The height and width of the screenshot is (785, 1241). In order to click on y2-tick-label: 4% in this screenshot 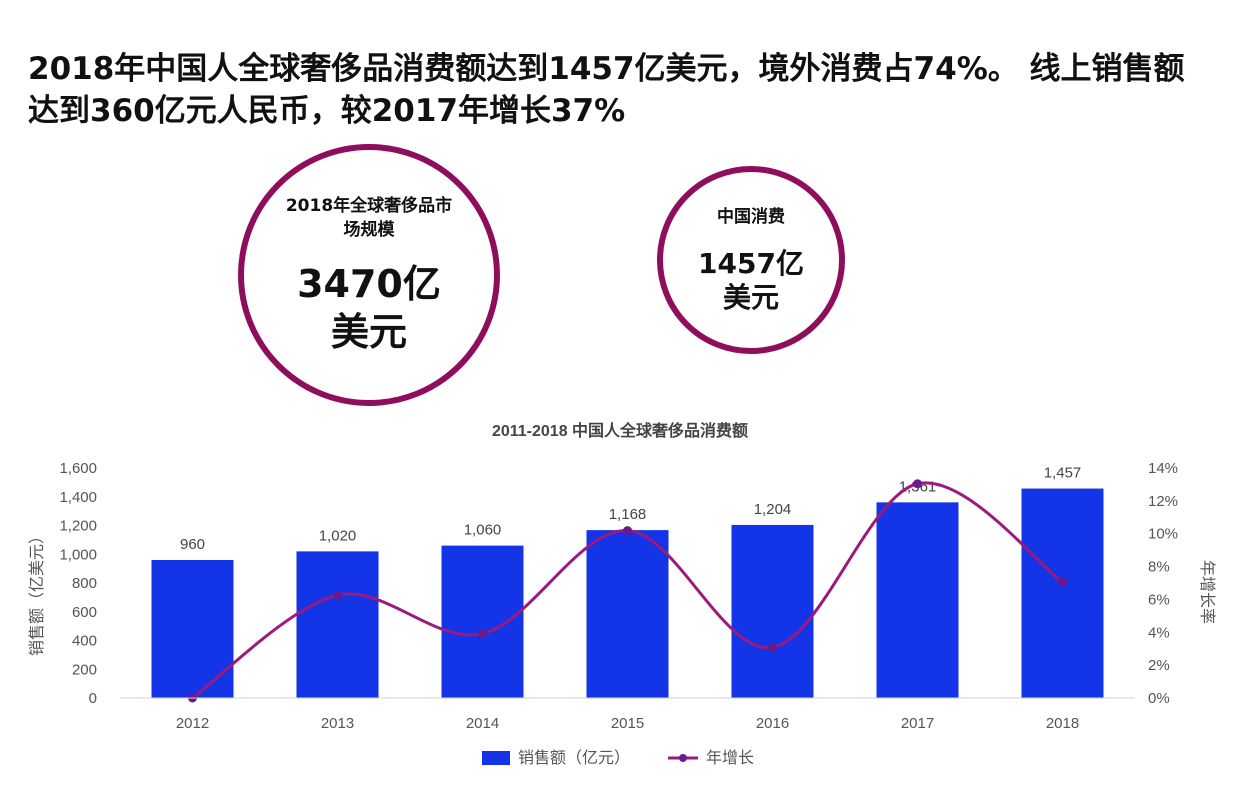, I will do `click(1159, 632)`.